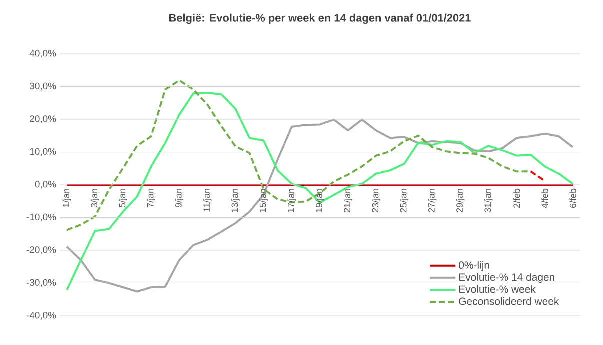  What do you see at coordinates (41, 218) in the screenshot?
I see `y-tick-label: -10,0%` at bounding box center [41, 218].